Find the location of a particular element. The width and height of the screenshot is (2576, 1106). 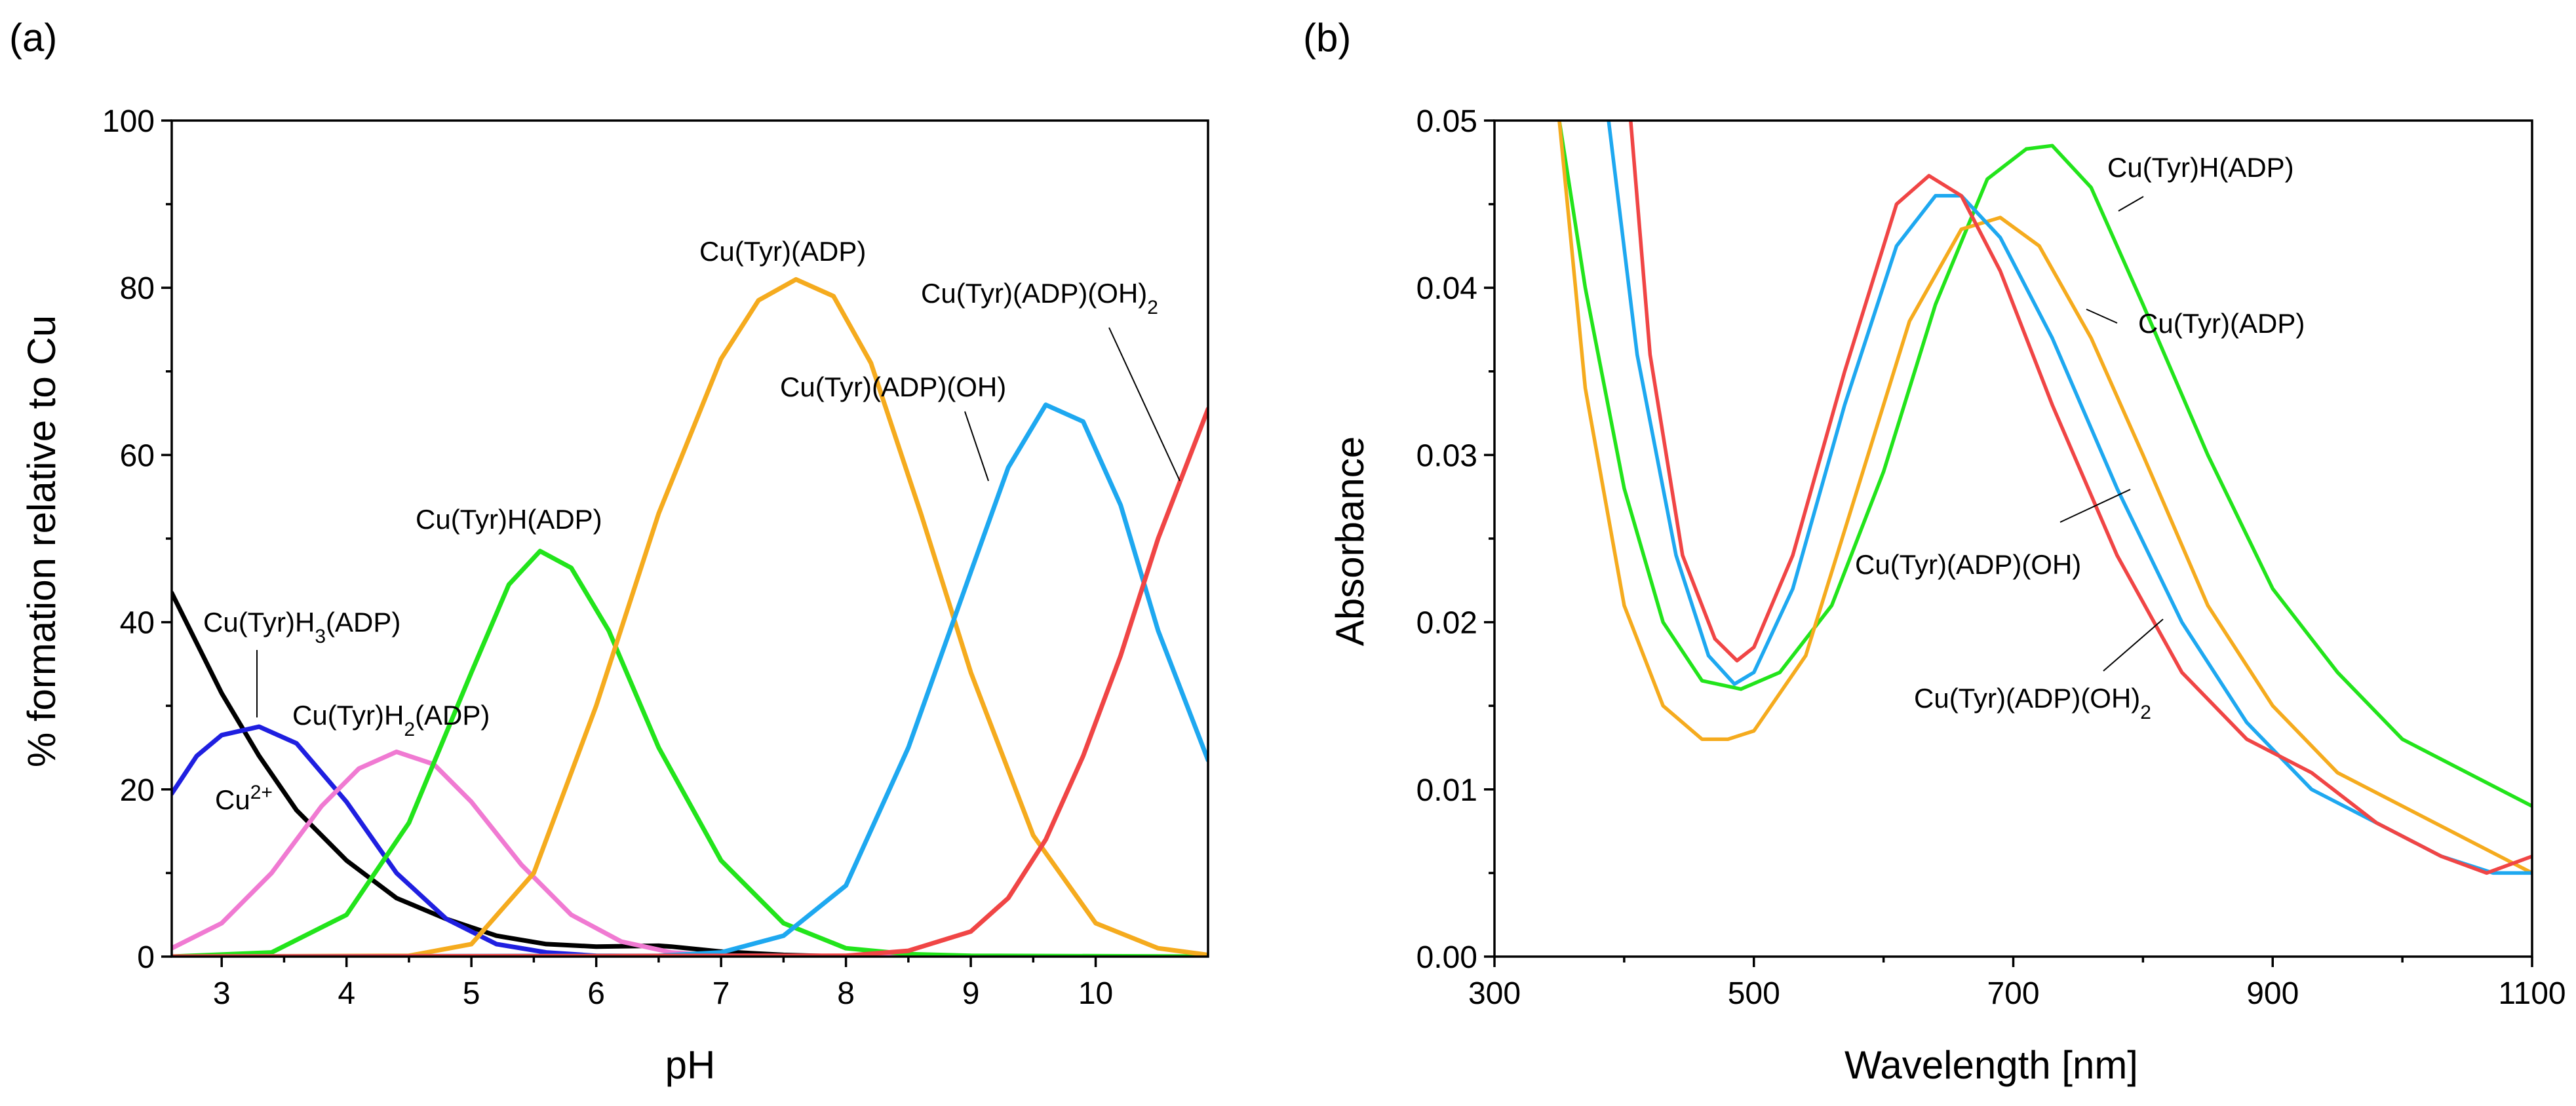

label-a-cutyradp: Cu(Tyr)(ADP) is located at coordinates (782, 251).